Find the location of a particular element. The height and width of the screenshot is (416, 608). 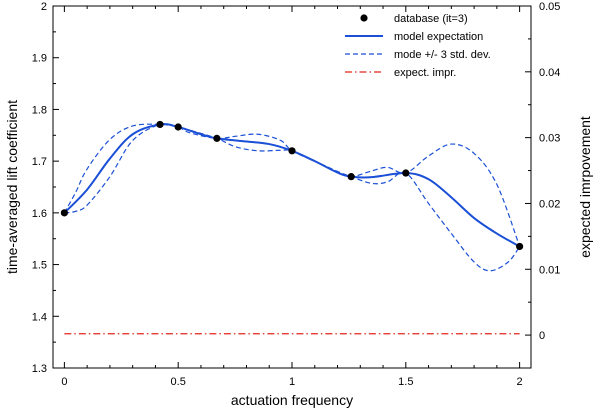

y2-tick-label: 0.05 is located at coordinates (549, 7).